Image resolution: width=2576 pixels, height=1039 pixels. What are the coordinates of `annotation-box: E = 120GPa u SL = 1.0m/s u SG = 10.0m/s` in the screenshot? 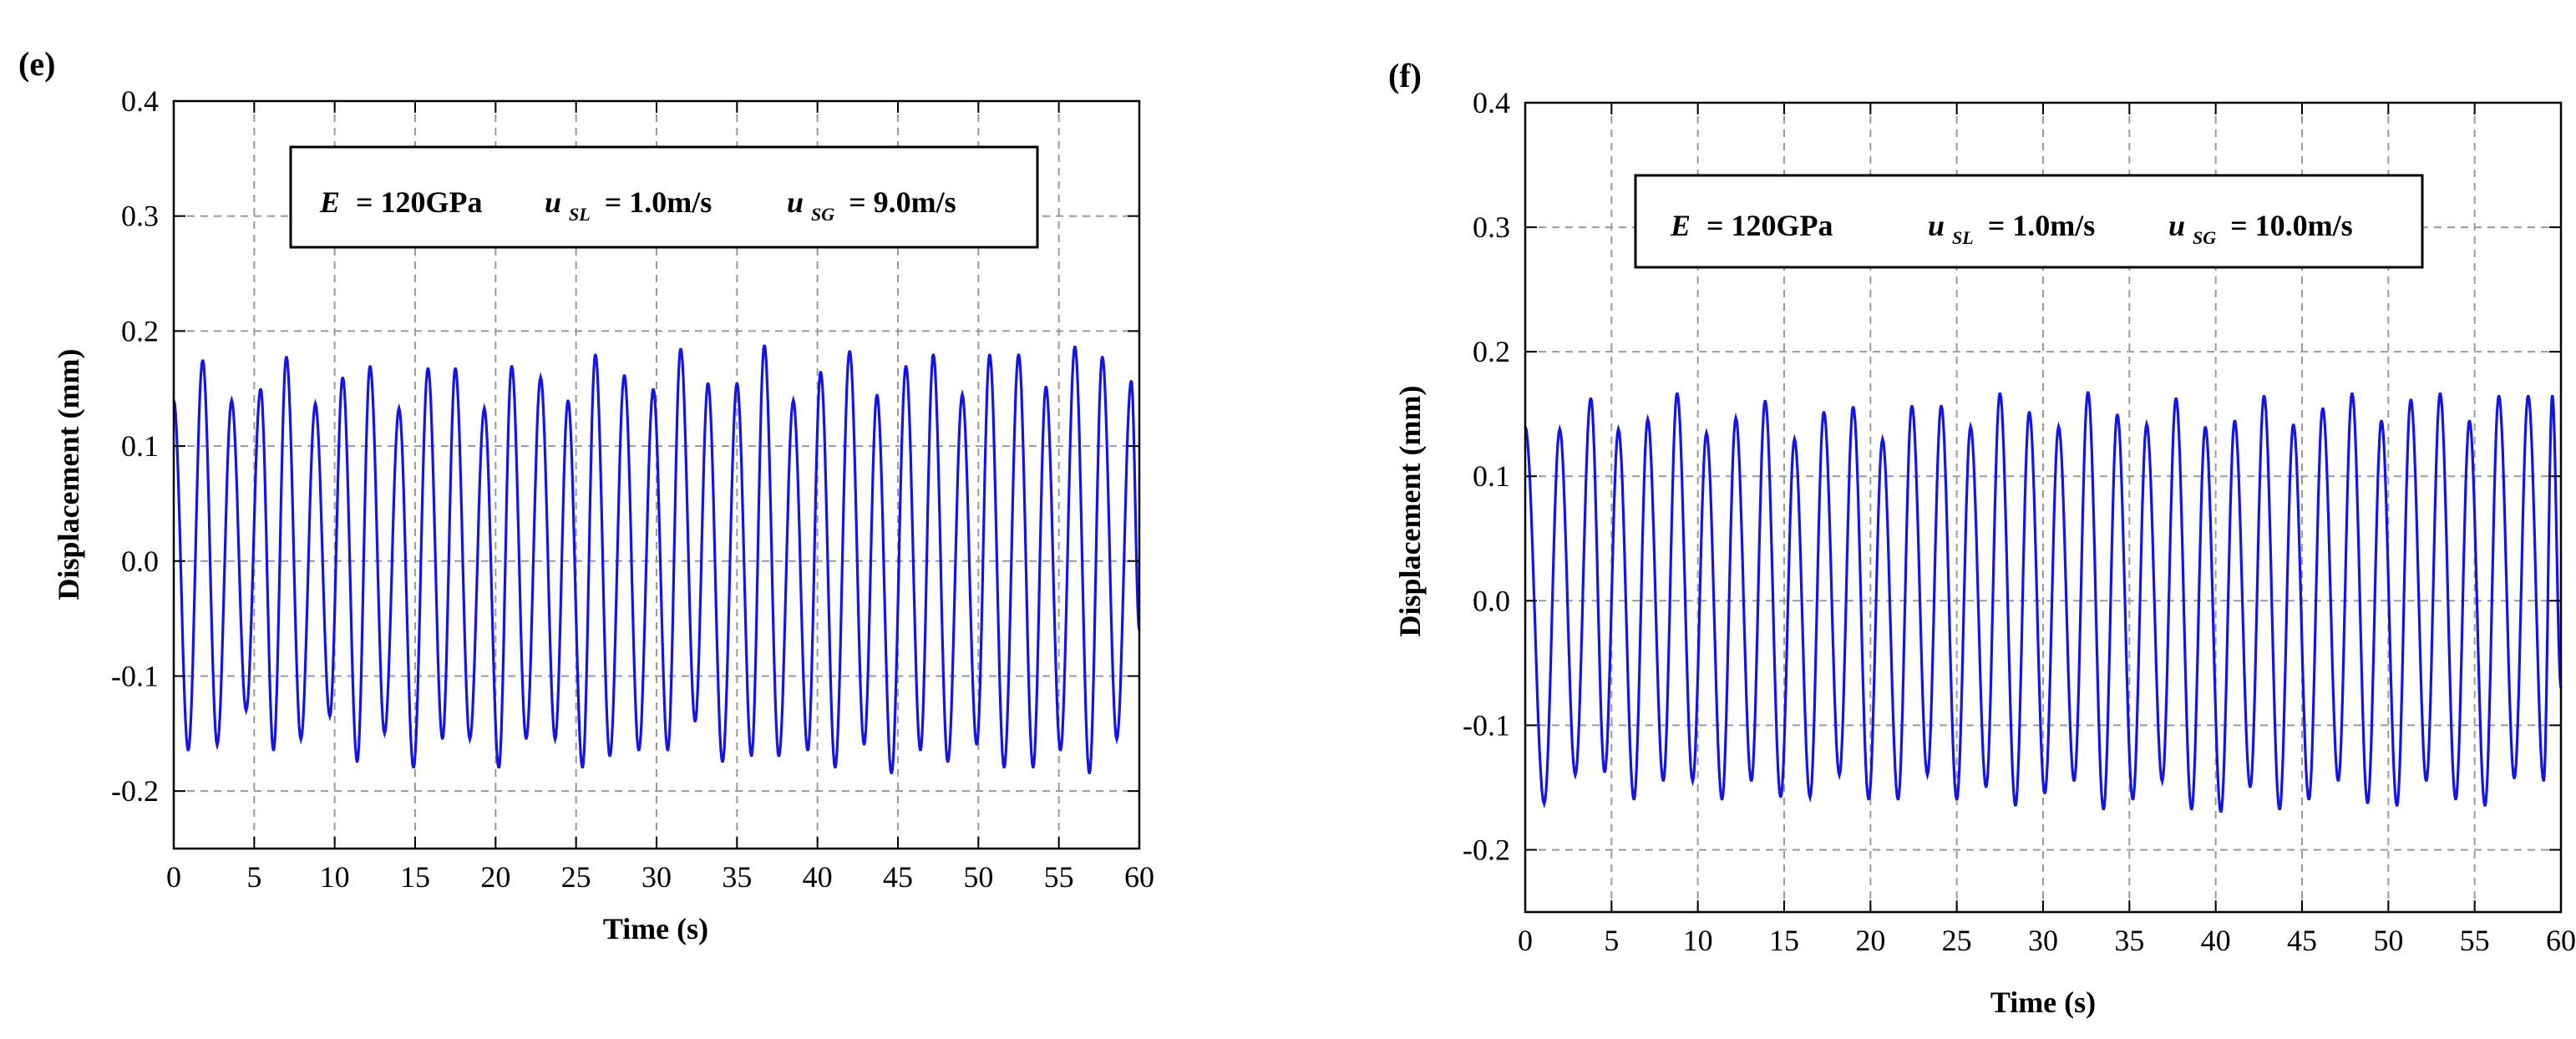 It's located at (2029, 222).